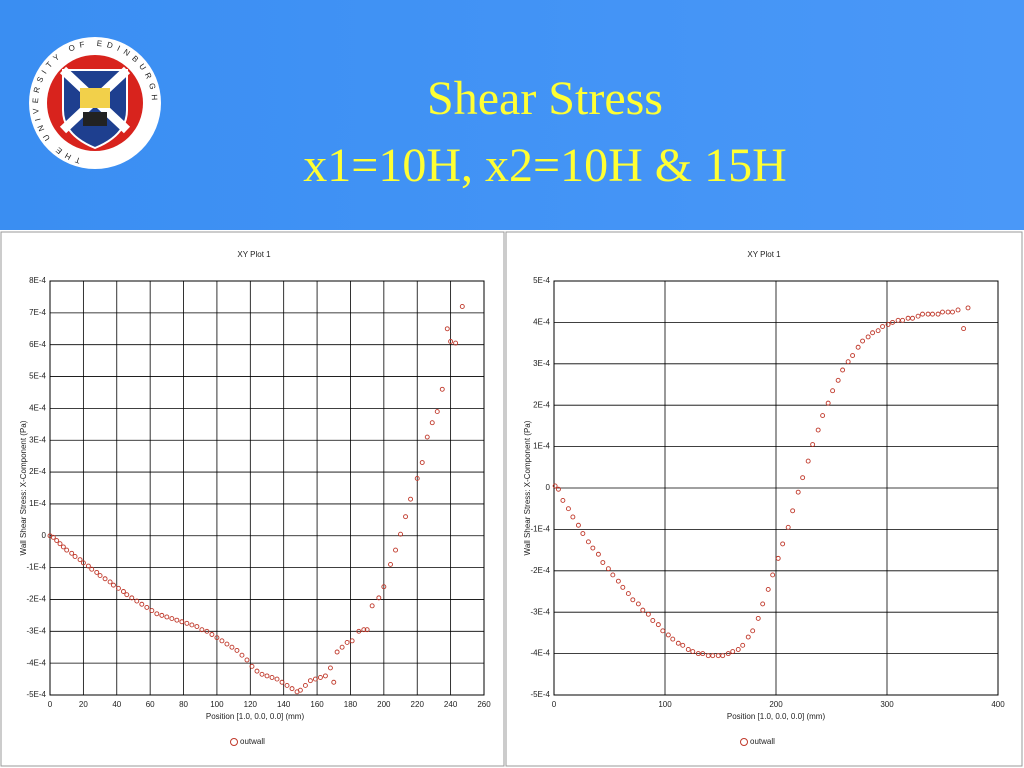 The image size is (1024, 768). What do you see at coordinates (541, 446) in the screenshot?
I see `y-tick-label: 1E-4` at bounding box center [541, 446].